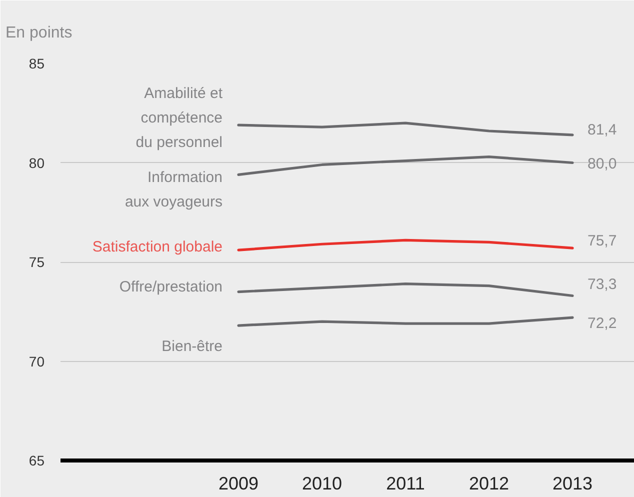 The image size is (634, 497). Describe the element at coordinates (36, 262) in the screenshot. I see `y-tick-label: 75` at that location.